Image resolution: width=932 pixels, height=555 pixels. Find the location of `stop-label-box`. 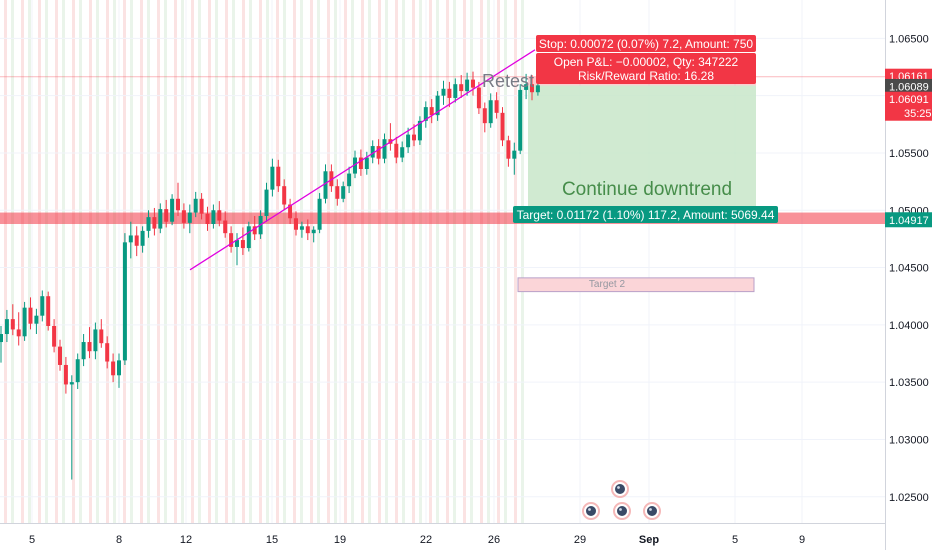

stop-label-box is located at coordinates (646, 43).